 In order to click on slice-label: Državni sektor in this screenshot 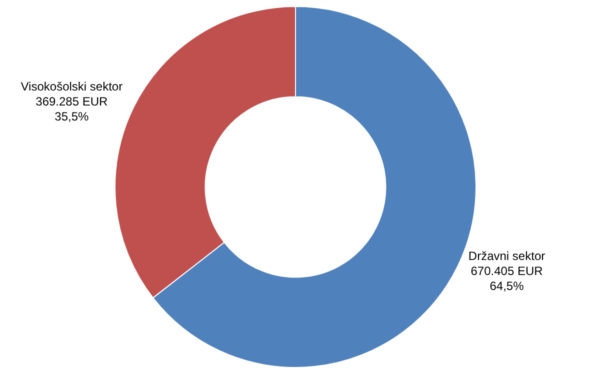, I will do `click(507, 255)`.